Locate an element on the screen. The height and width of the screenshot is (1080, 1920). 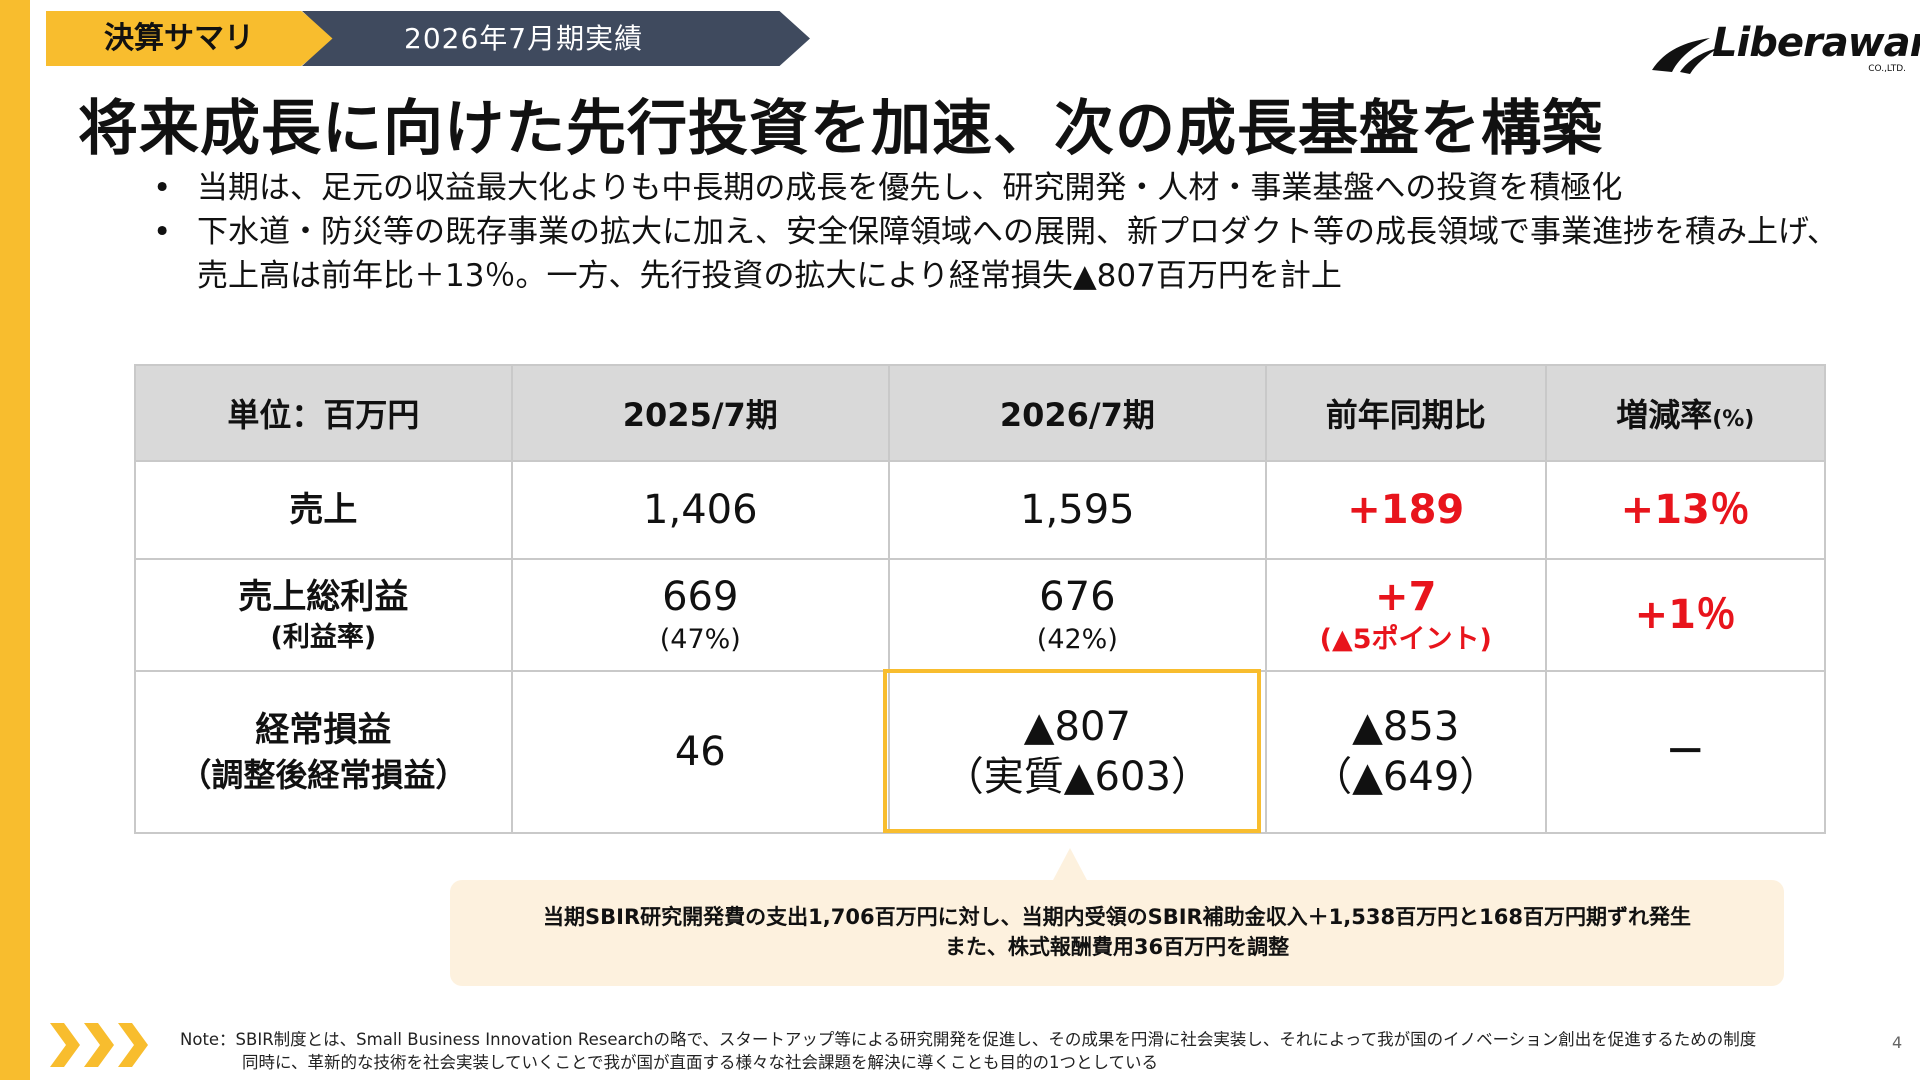
callout-line-2: また、株式報酬費用36百万円を調整 is located at coordinates (1117, 947).